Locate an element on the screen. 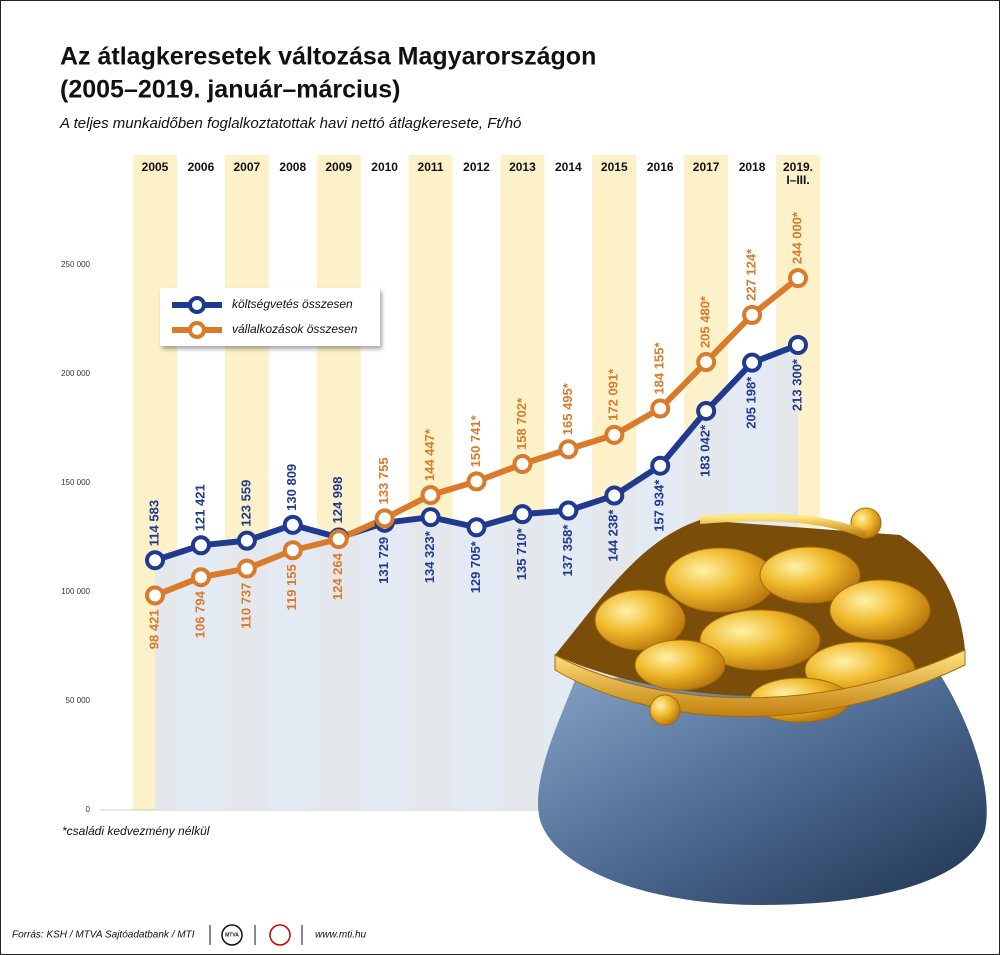 The image size is (1000, 955). value-label: 227 124* is located at coordinates (751, 274).